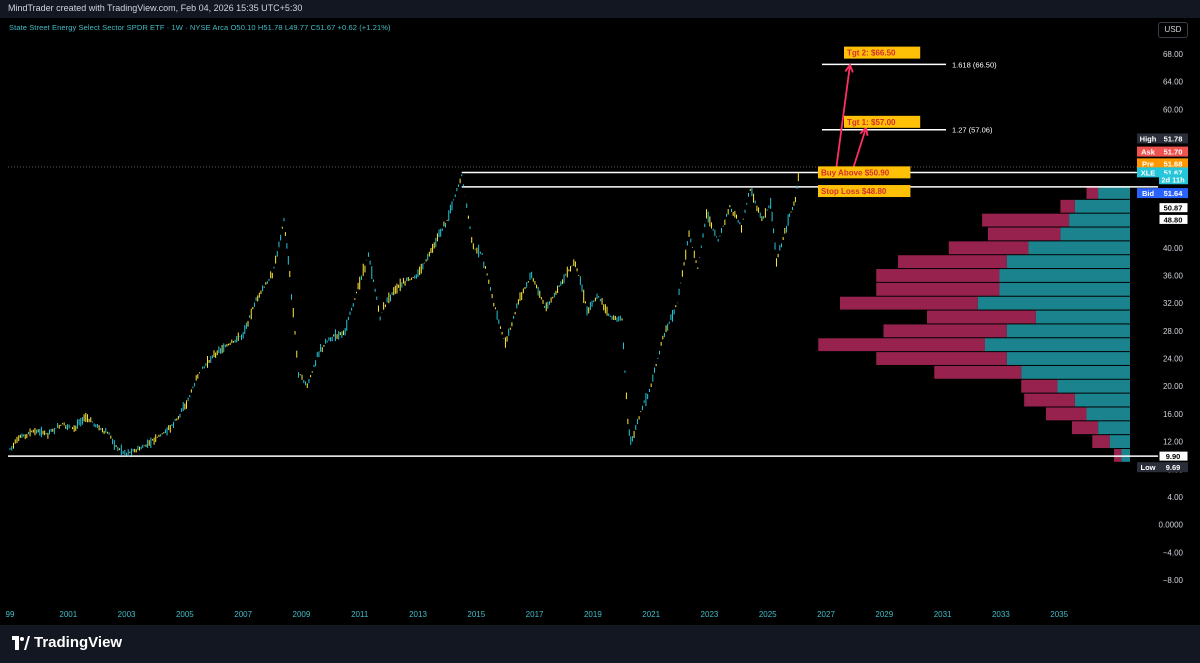 Image resolution: width=1200 pixels, height=663 pixels. I want to click on price-badge-tag: High, so click(1148, 138).